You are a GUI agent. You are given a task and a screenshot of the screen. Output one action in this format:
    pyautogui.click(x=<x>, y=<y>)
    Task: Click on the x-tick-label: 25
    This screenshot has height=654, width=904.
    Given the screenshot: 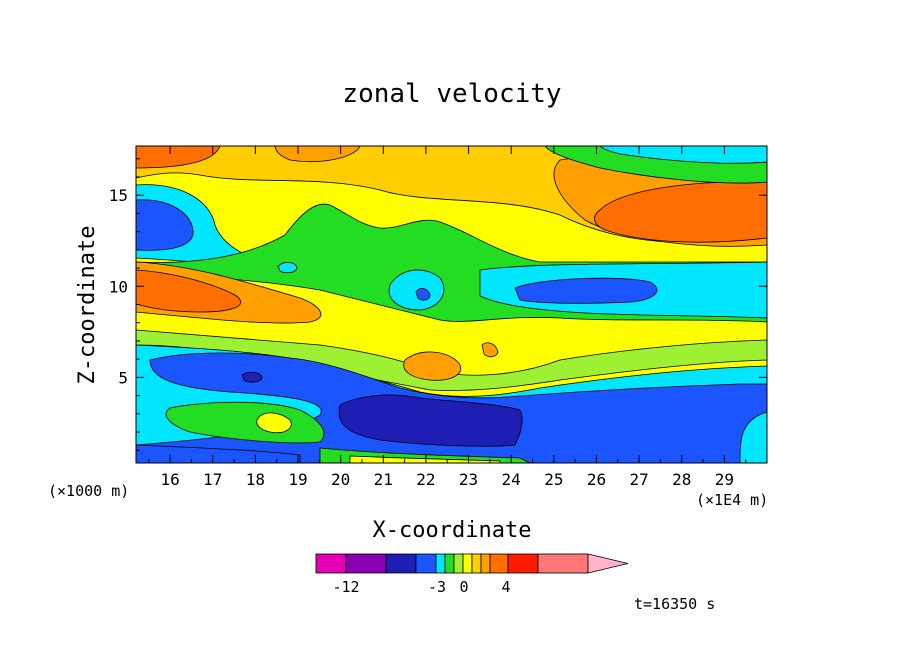 What is the action you would take?
    pyautogui.click(x=553, y=479)
    